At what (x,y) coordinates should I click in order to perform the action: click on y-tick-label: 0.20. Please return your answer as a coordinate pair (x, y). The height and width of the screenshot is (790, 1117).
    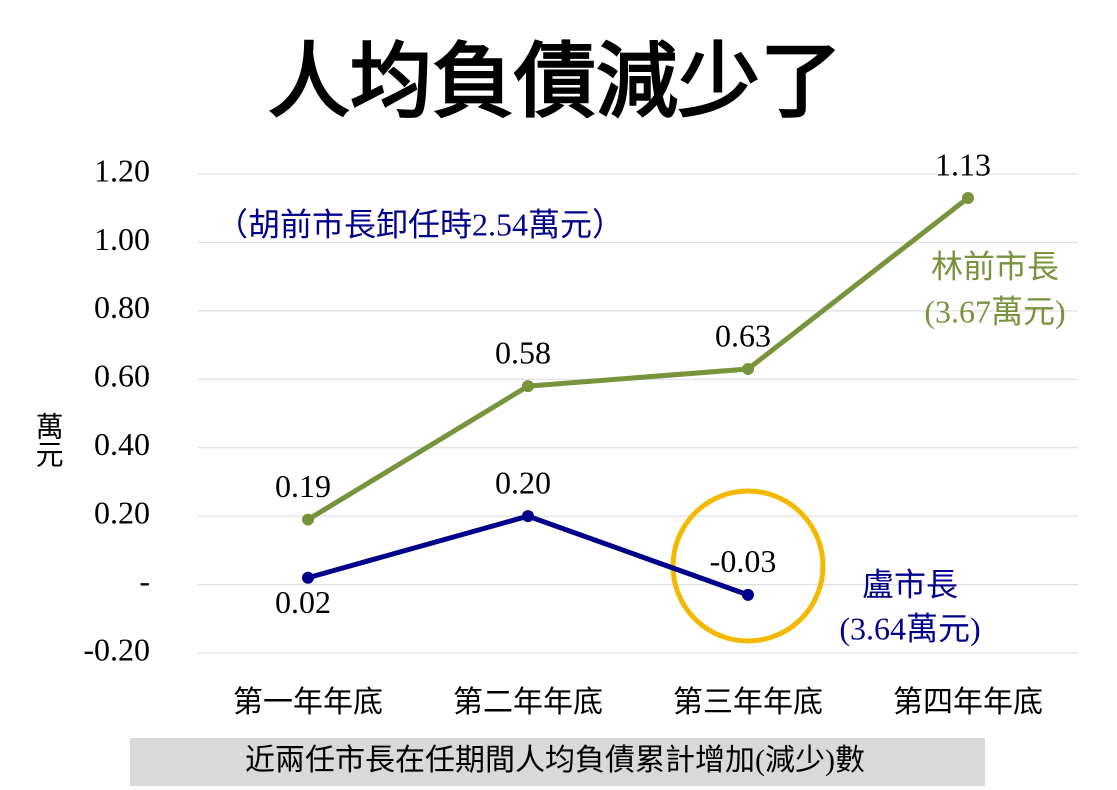
    Looking at the image, I should click on (122, 512).